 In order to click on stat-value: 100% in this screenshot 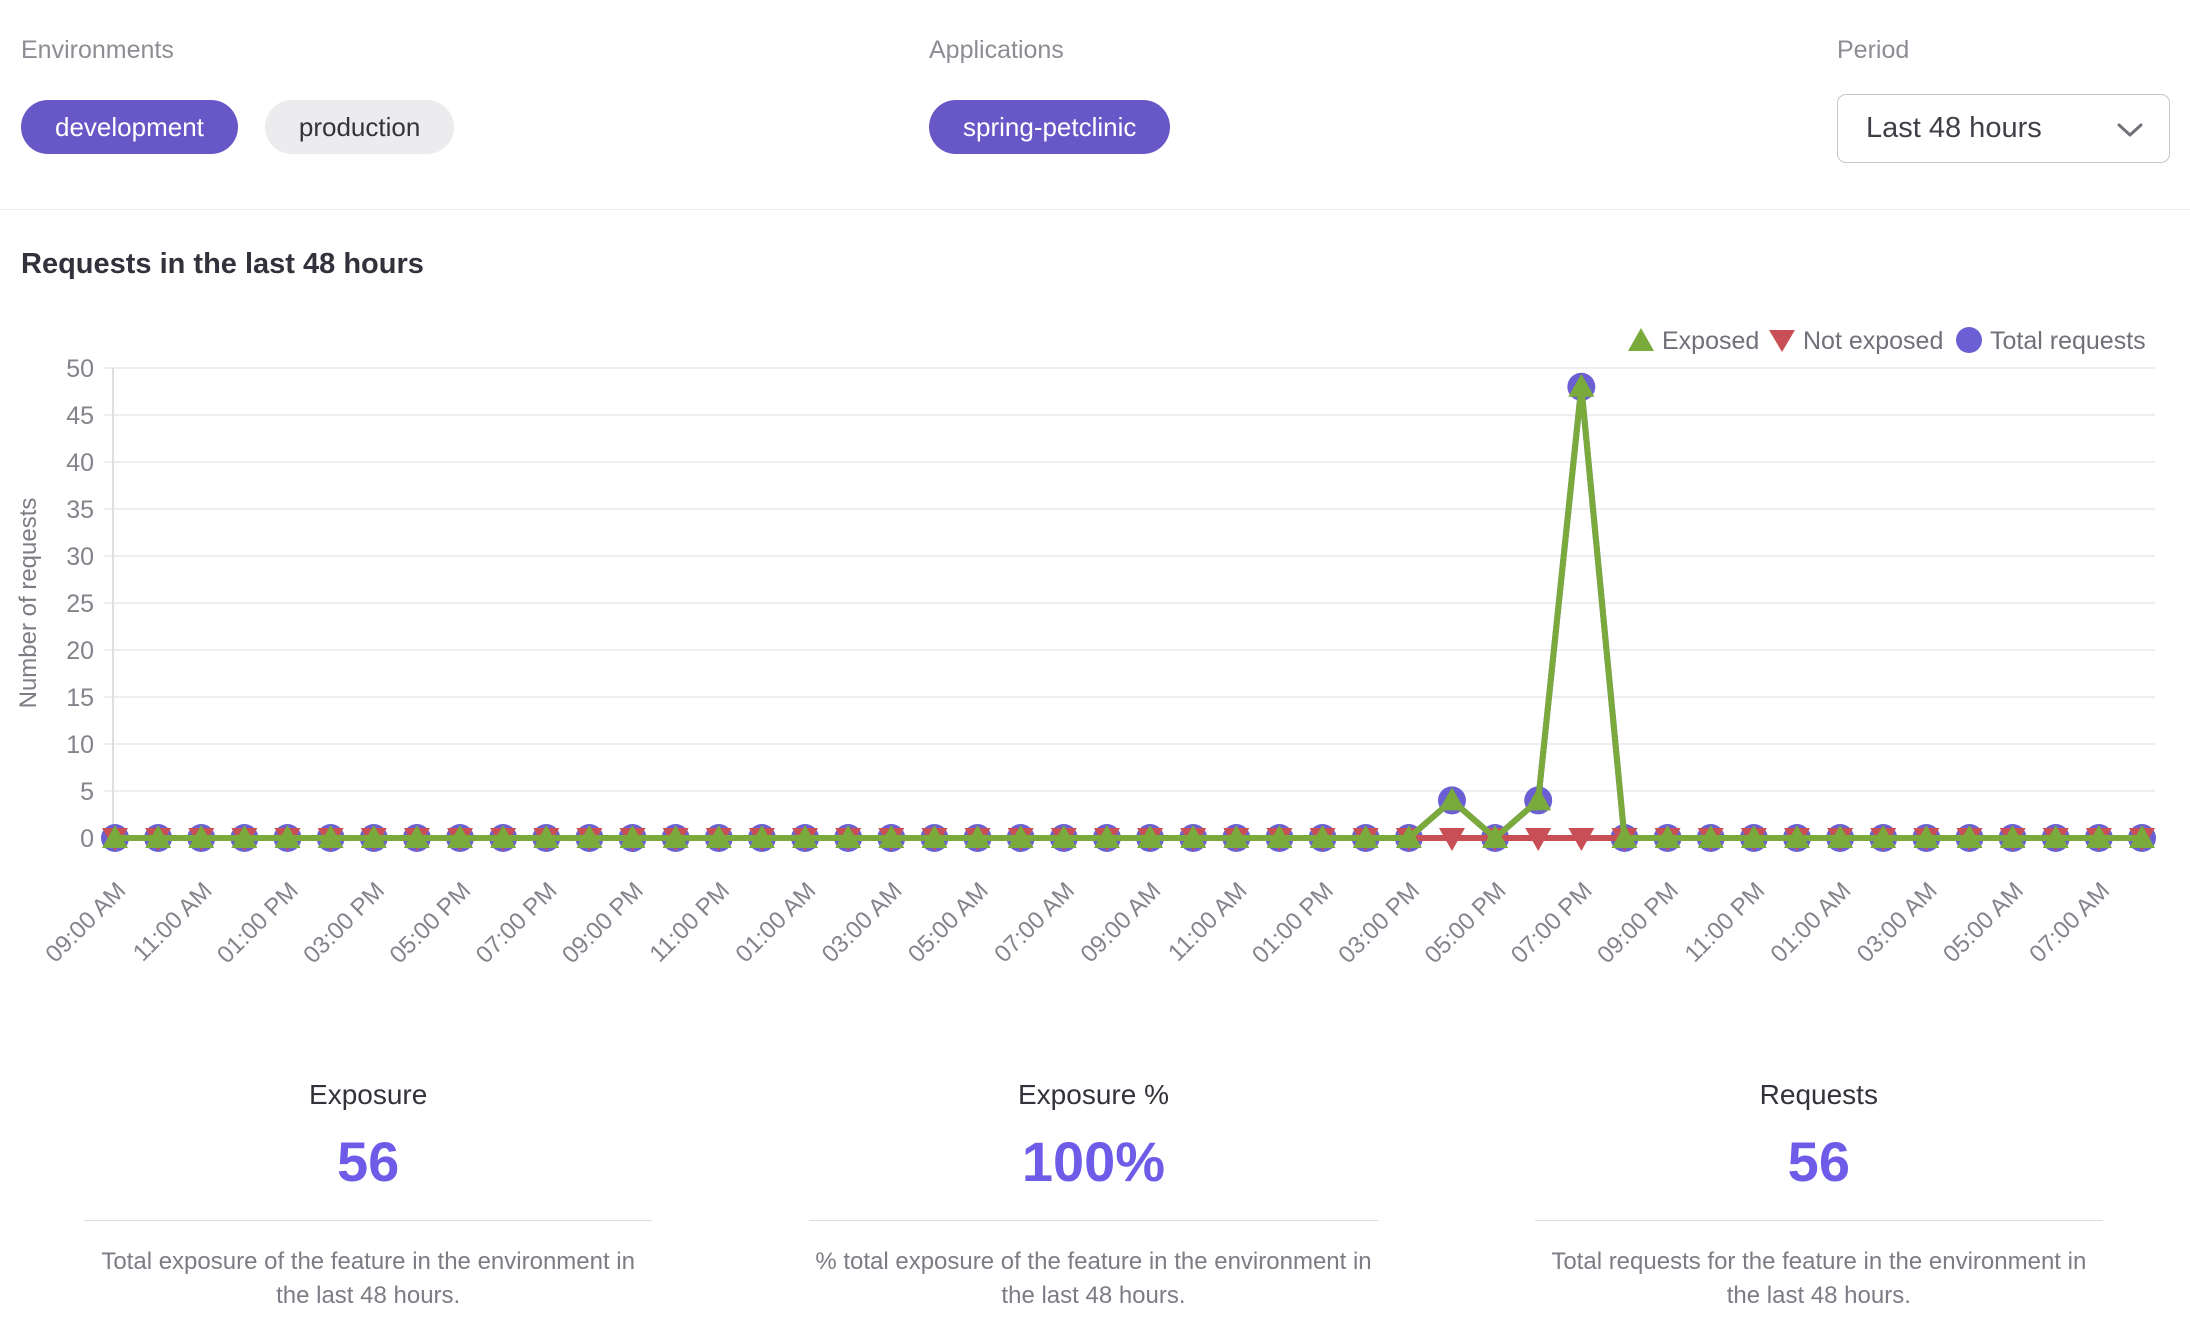, I will do `click(1093, 1161)`.